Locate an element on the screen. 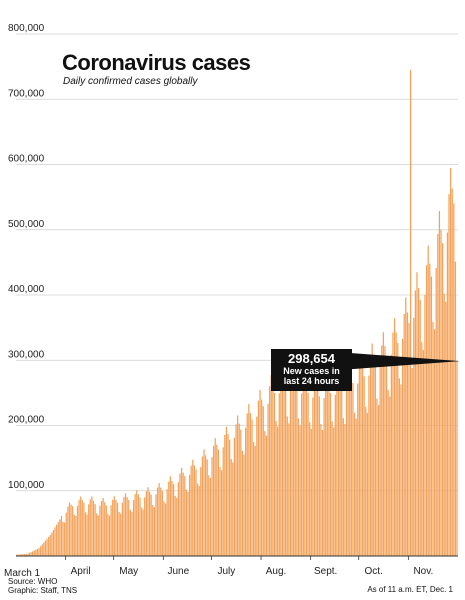  y-tick-label: 600,000 is located at coordinates (26, 159).